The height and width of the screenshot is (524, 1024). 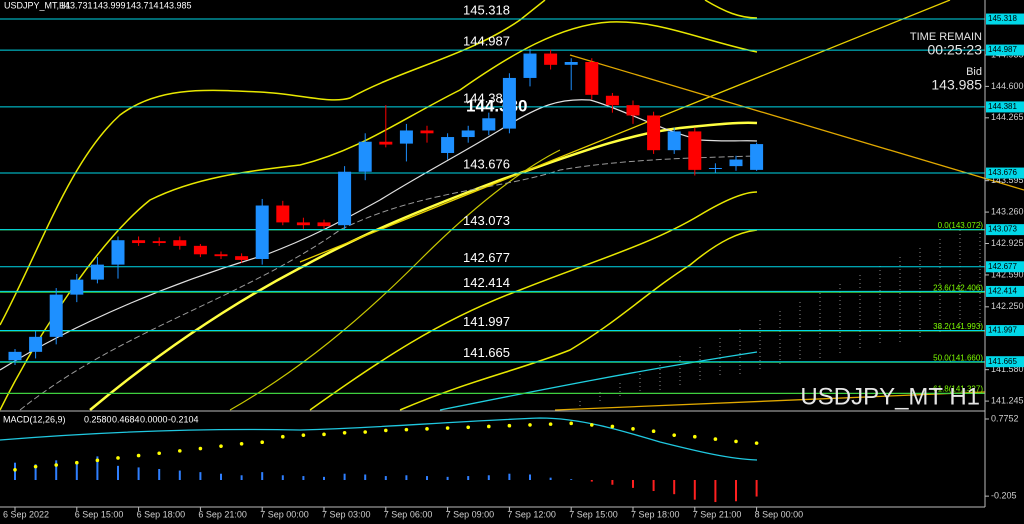 I want to click on fib-label: 23.6(142.406), so click(x=958, y=287).